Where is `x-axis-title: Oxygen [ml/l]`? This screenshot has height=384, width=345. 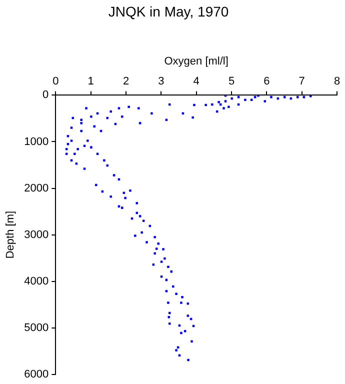 x-axis-title: Oxygen [ml/l] is located at coordinates (196, 61).